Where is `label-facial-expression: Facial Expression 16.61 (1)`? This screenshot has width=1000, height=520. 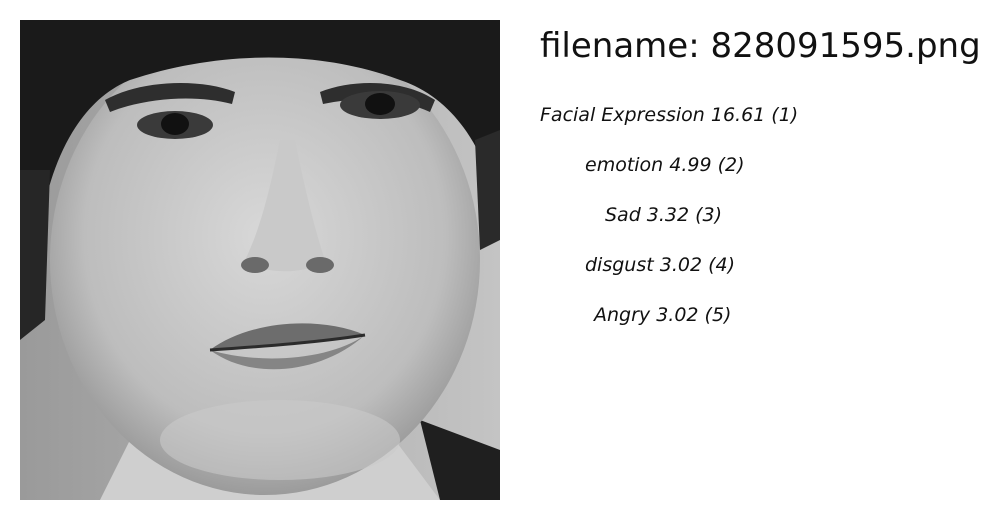 label-facial-expression: Facial Expression 16.61 (1) is located at coordinates (669, 115).